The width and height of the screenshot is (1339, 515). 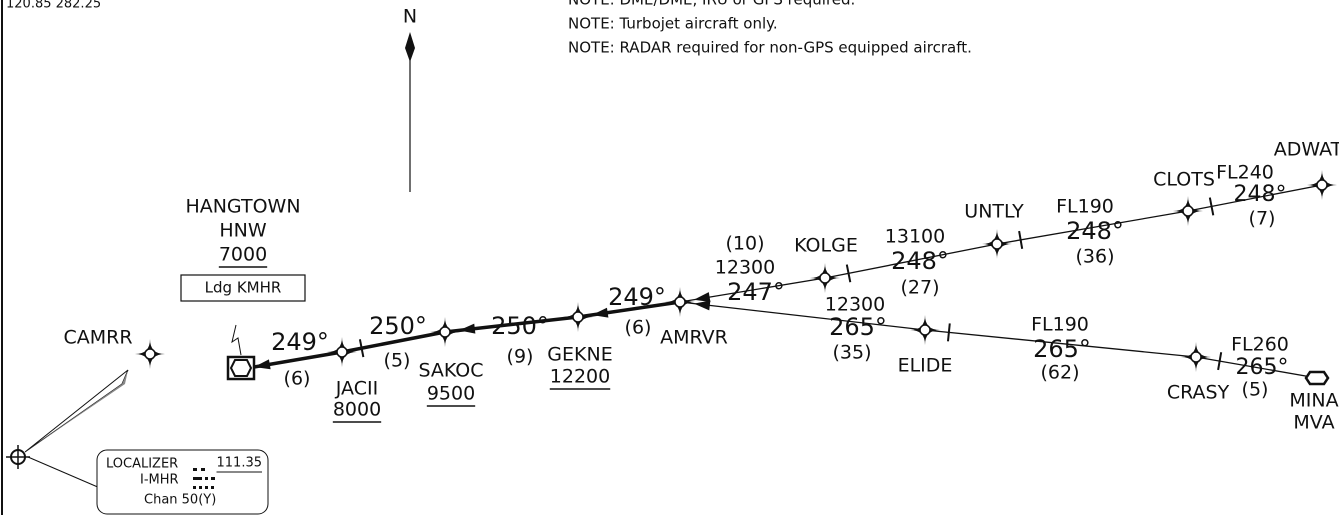 What do you see at coordinates (756, 292) in the screenshot?
I see `segment-course: 247°` at bounding box center [756, 292].